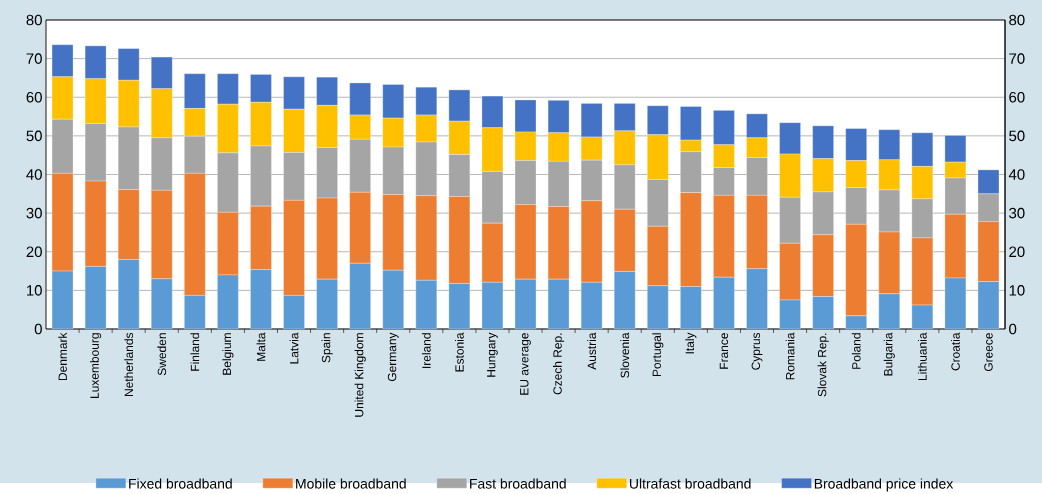 The image size is (1042, 494). I want to click on x-tick-label: Luxembourg, so click(96, 365).